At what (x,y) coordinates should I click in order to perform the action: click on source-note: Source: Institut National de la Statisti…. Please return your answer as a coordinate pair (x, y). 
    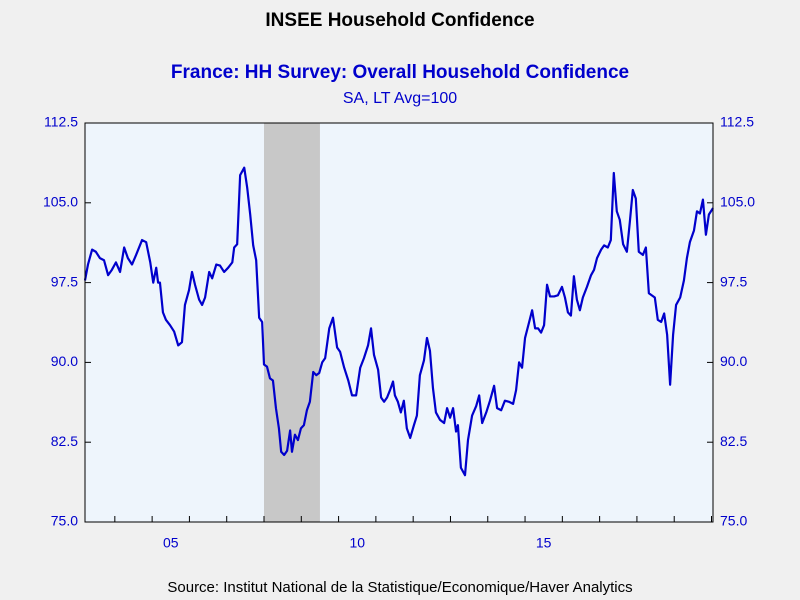
    Looking at the image, I should click on (399, 587).